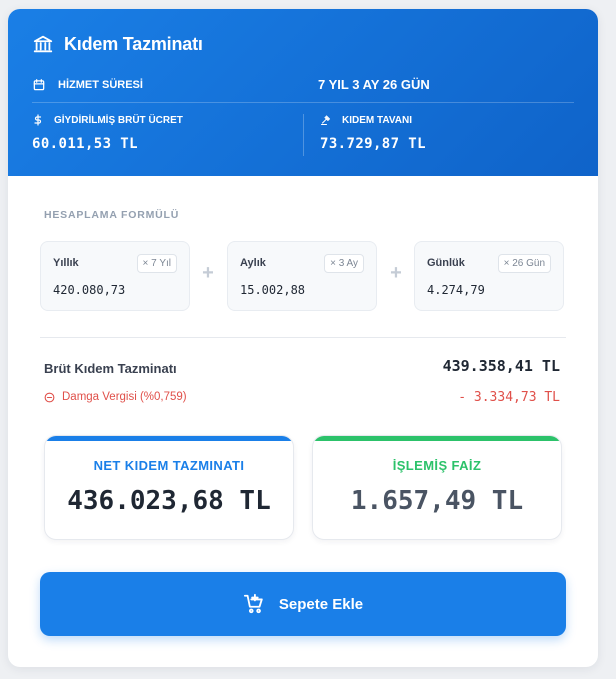 Image resolution: width=616 pixels, height=679 pixels. I want to click on section-divider, so click(303, 337).